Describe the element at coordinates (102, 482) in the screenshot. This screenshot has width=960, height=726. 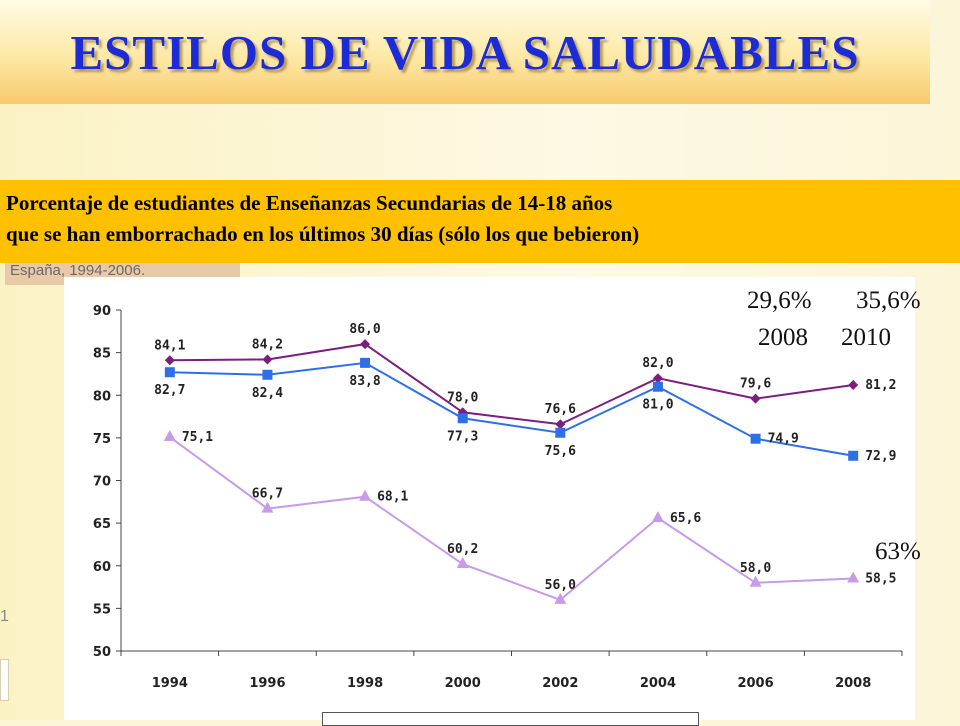
I see `y-tick-label: 70` at that location.